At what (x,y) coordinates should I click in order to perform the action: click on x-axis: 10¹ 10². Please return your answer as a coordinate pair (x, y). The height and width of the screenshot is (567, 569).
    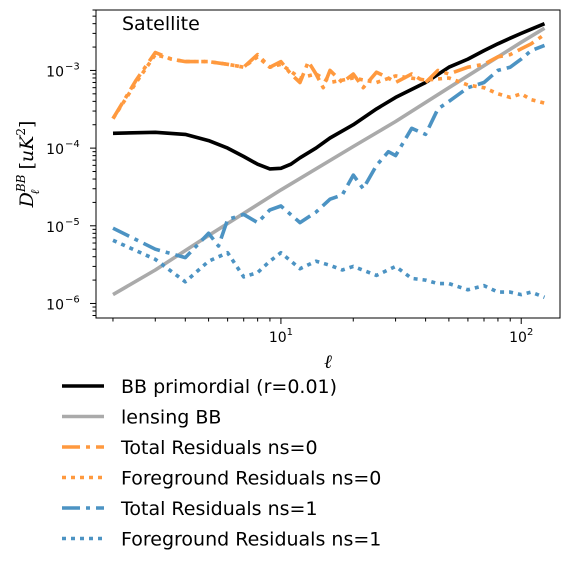
    Looking at the image, I should click on (322, 332).